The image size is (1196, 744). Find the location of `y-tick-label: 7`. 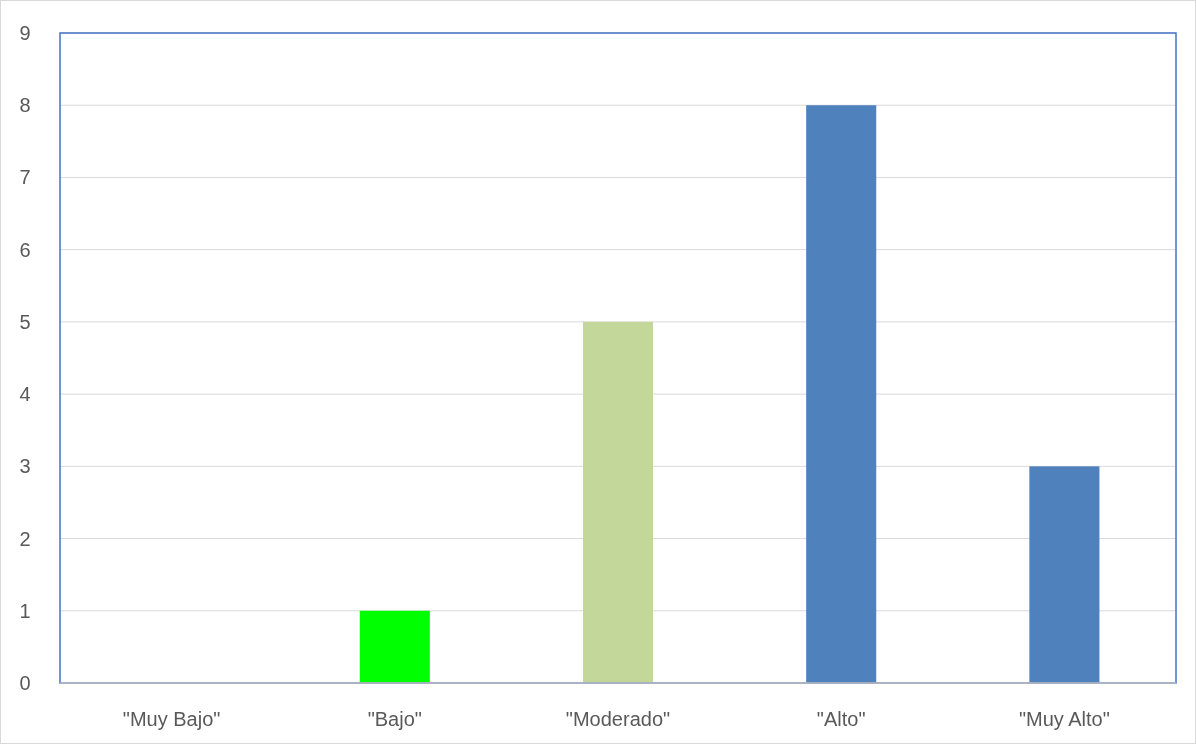

y-tick-label: 7 is located at coordinates (25, 177).